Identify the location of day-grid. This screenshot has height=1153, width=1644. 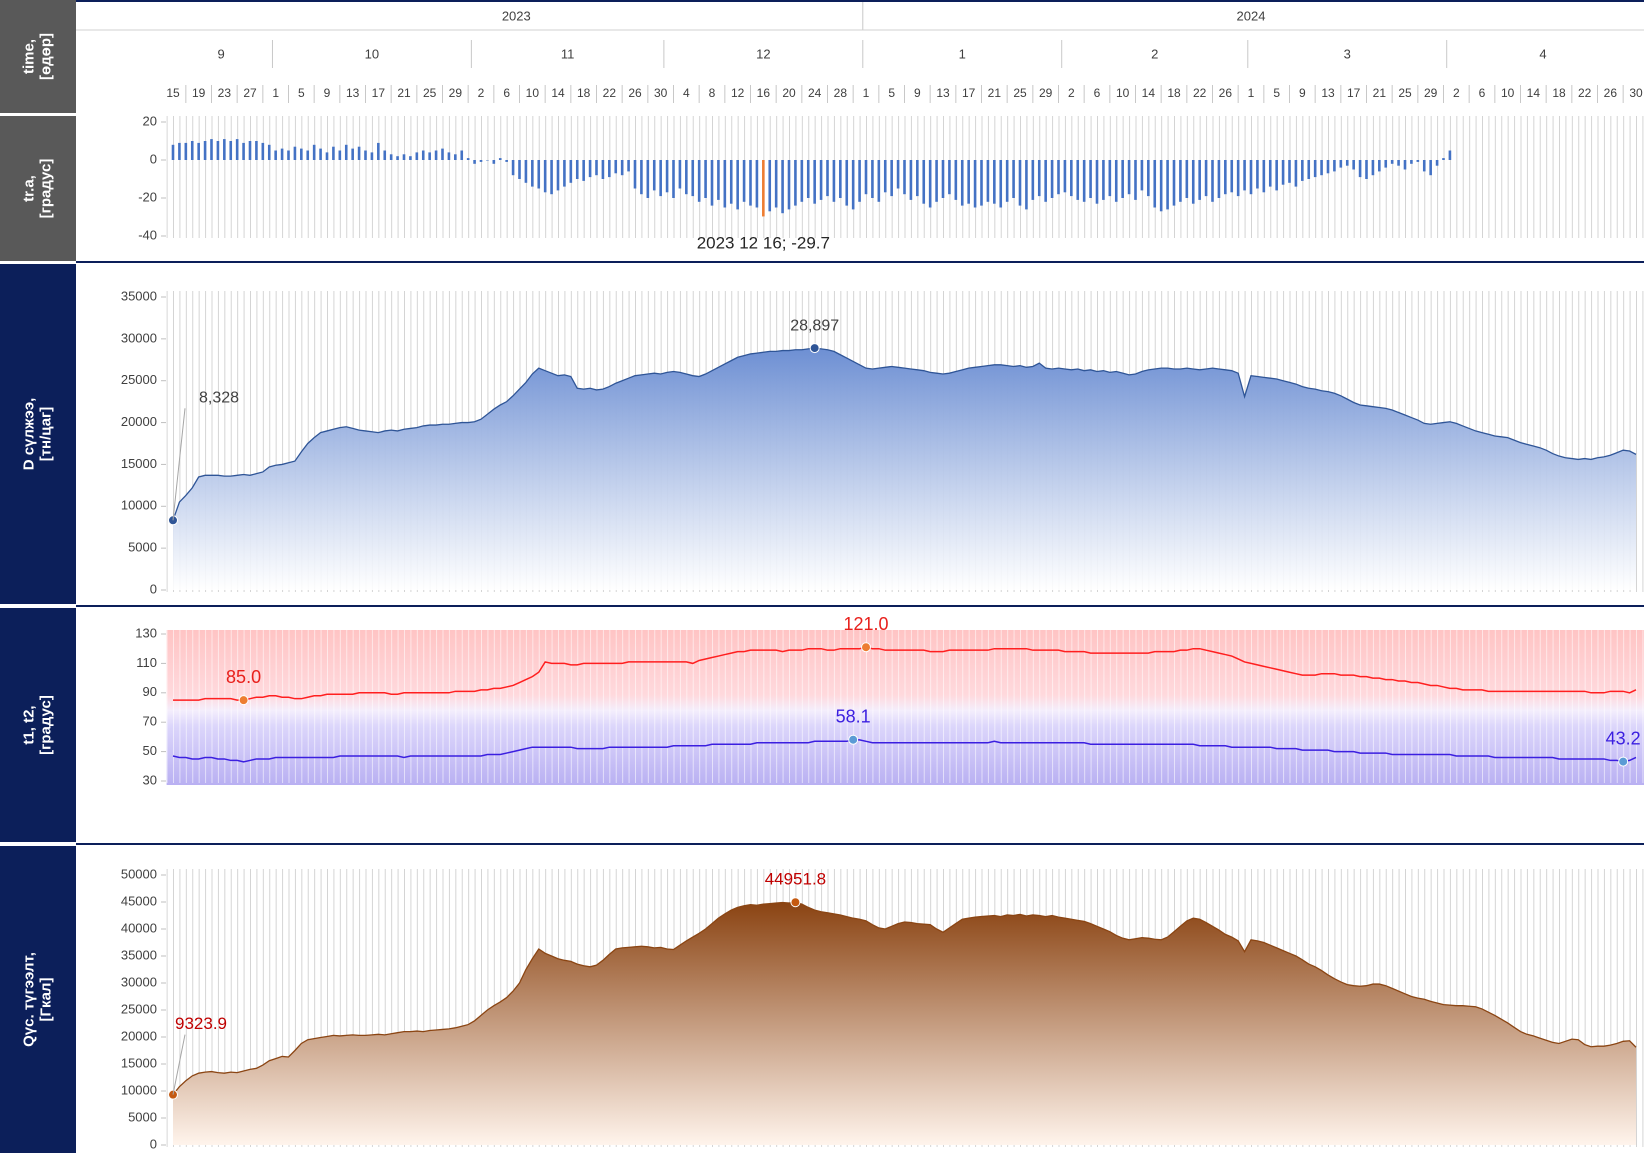
(905, 705).